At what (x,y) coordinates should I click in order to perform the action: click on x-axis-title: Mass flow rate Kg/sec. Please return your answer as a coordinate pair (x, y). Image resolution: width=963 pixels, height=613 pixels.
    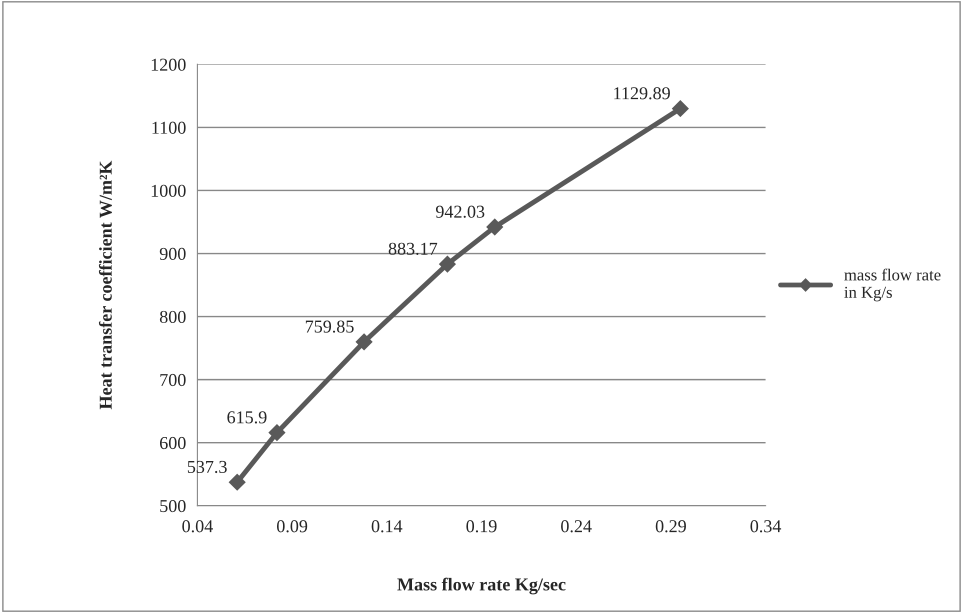
    Looking at the image, I should click on (481, 586).